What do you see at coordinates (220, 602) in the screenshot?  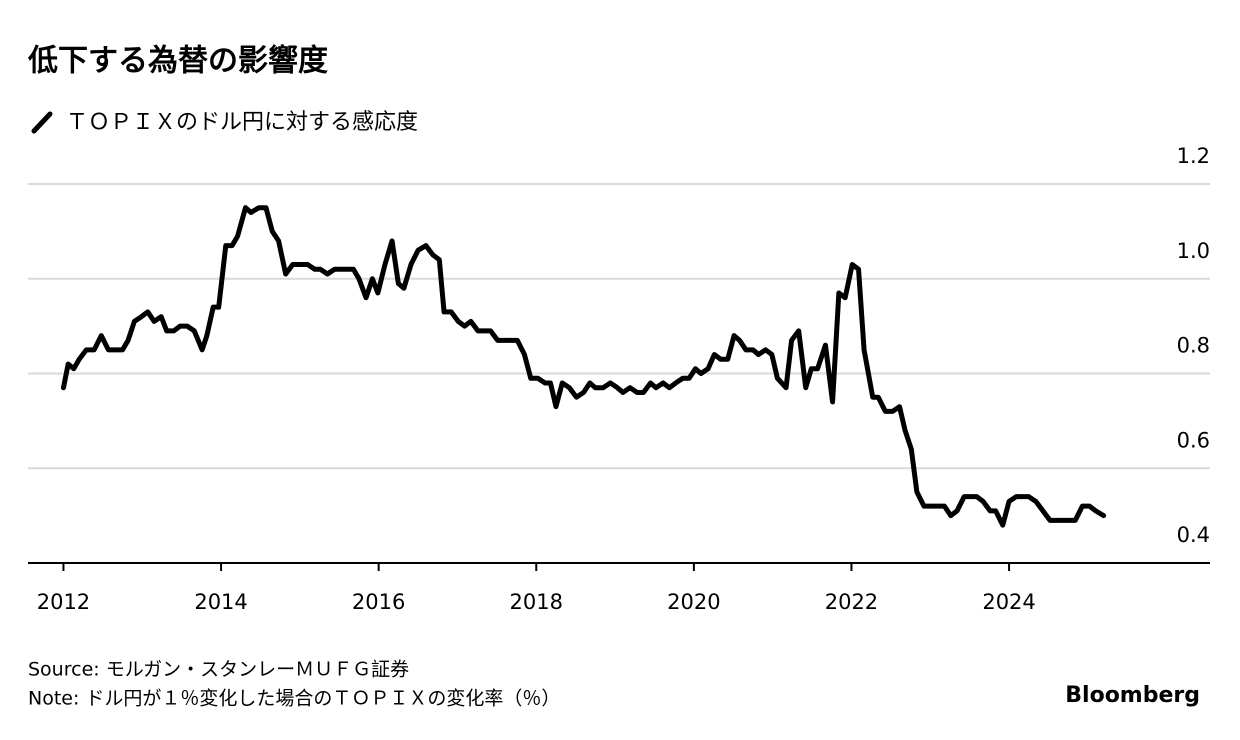 I see `x-tick-label: 2014` at bounding box center [220, 602].